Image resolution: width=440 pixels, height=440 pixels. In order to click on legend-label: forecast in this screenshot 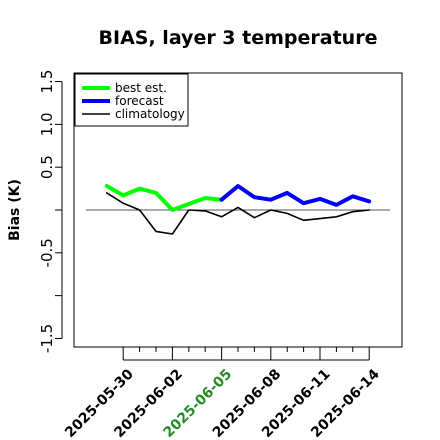, I will do `click(139, 101)`.